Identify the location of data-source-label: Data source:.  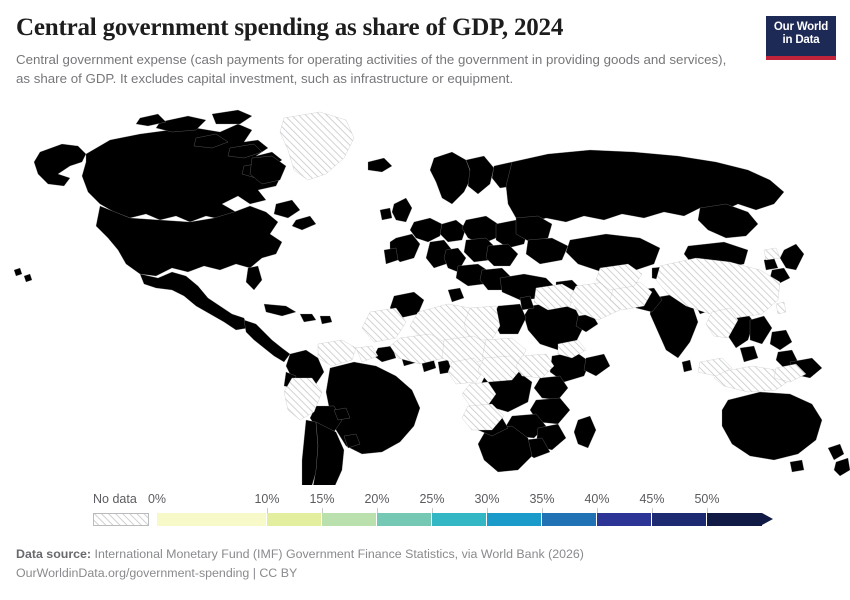
(54, 554).